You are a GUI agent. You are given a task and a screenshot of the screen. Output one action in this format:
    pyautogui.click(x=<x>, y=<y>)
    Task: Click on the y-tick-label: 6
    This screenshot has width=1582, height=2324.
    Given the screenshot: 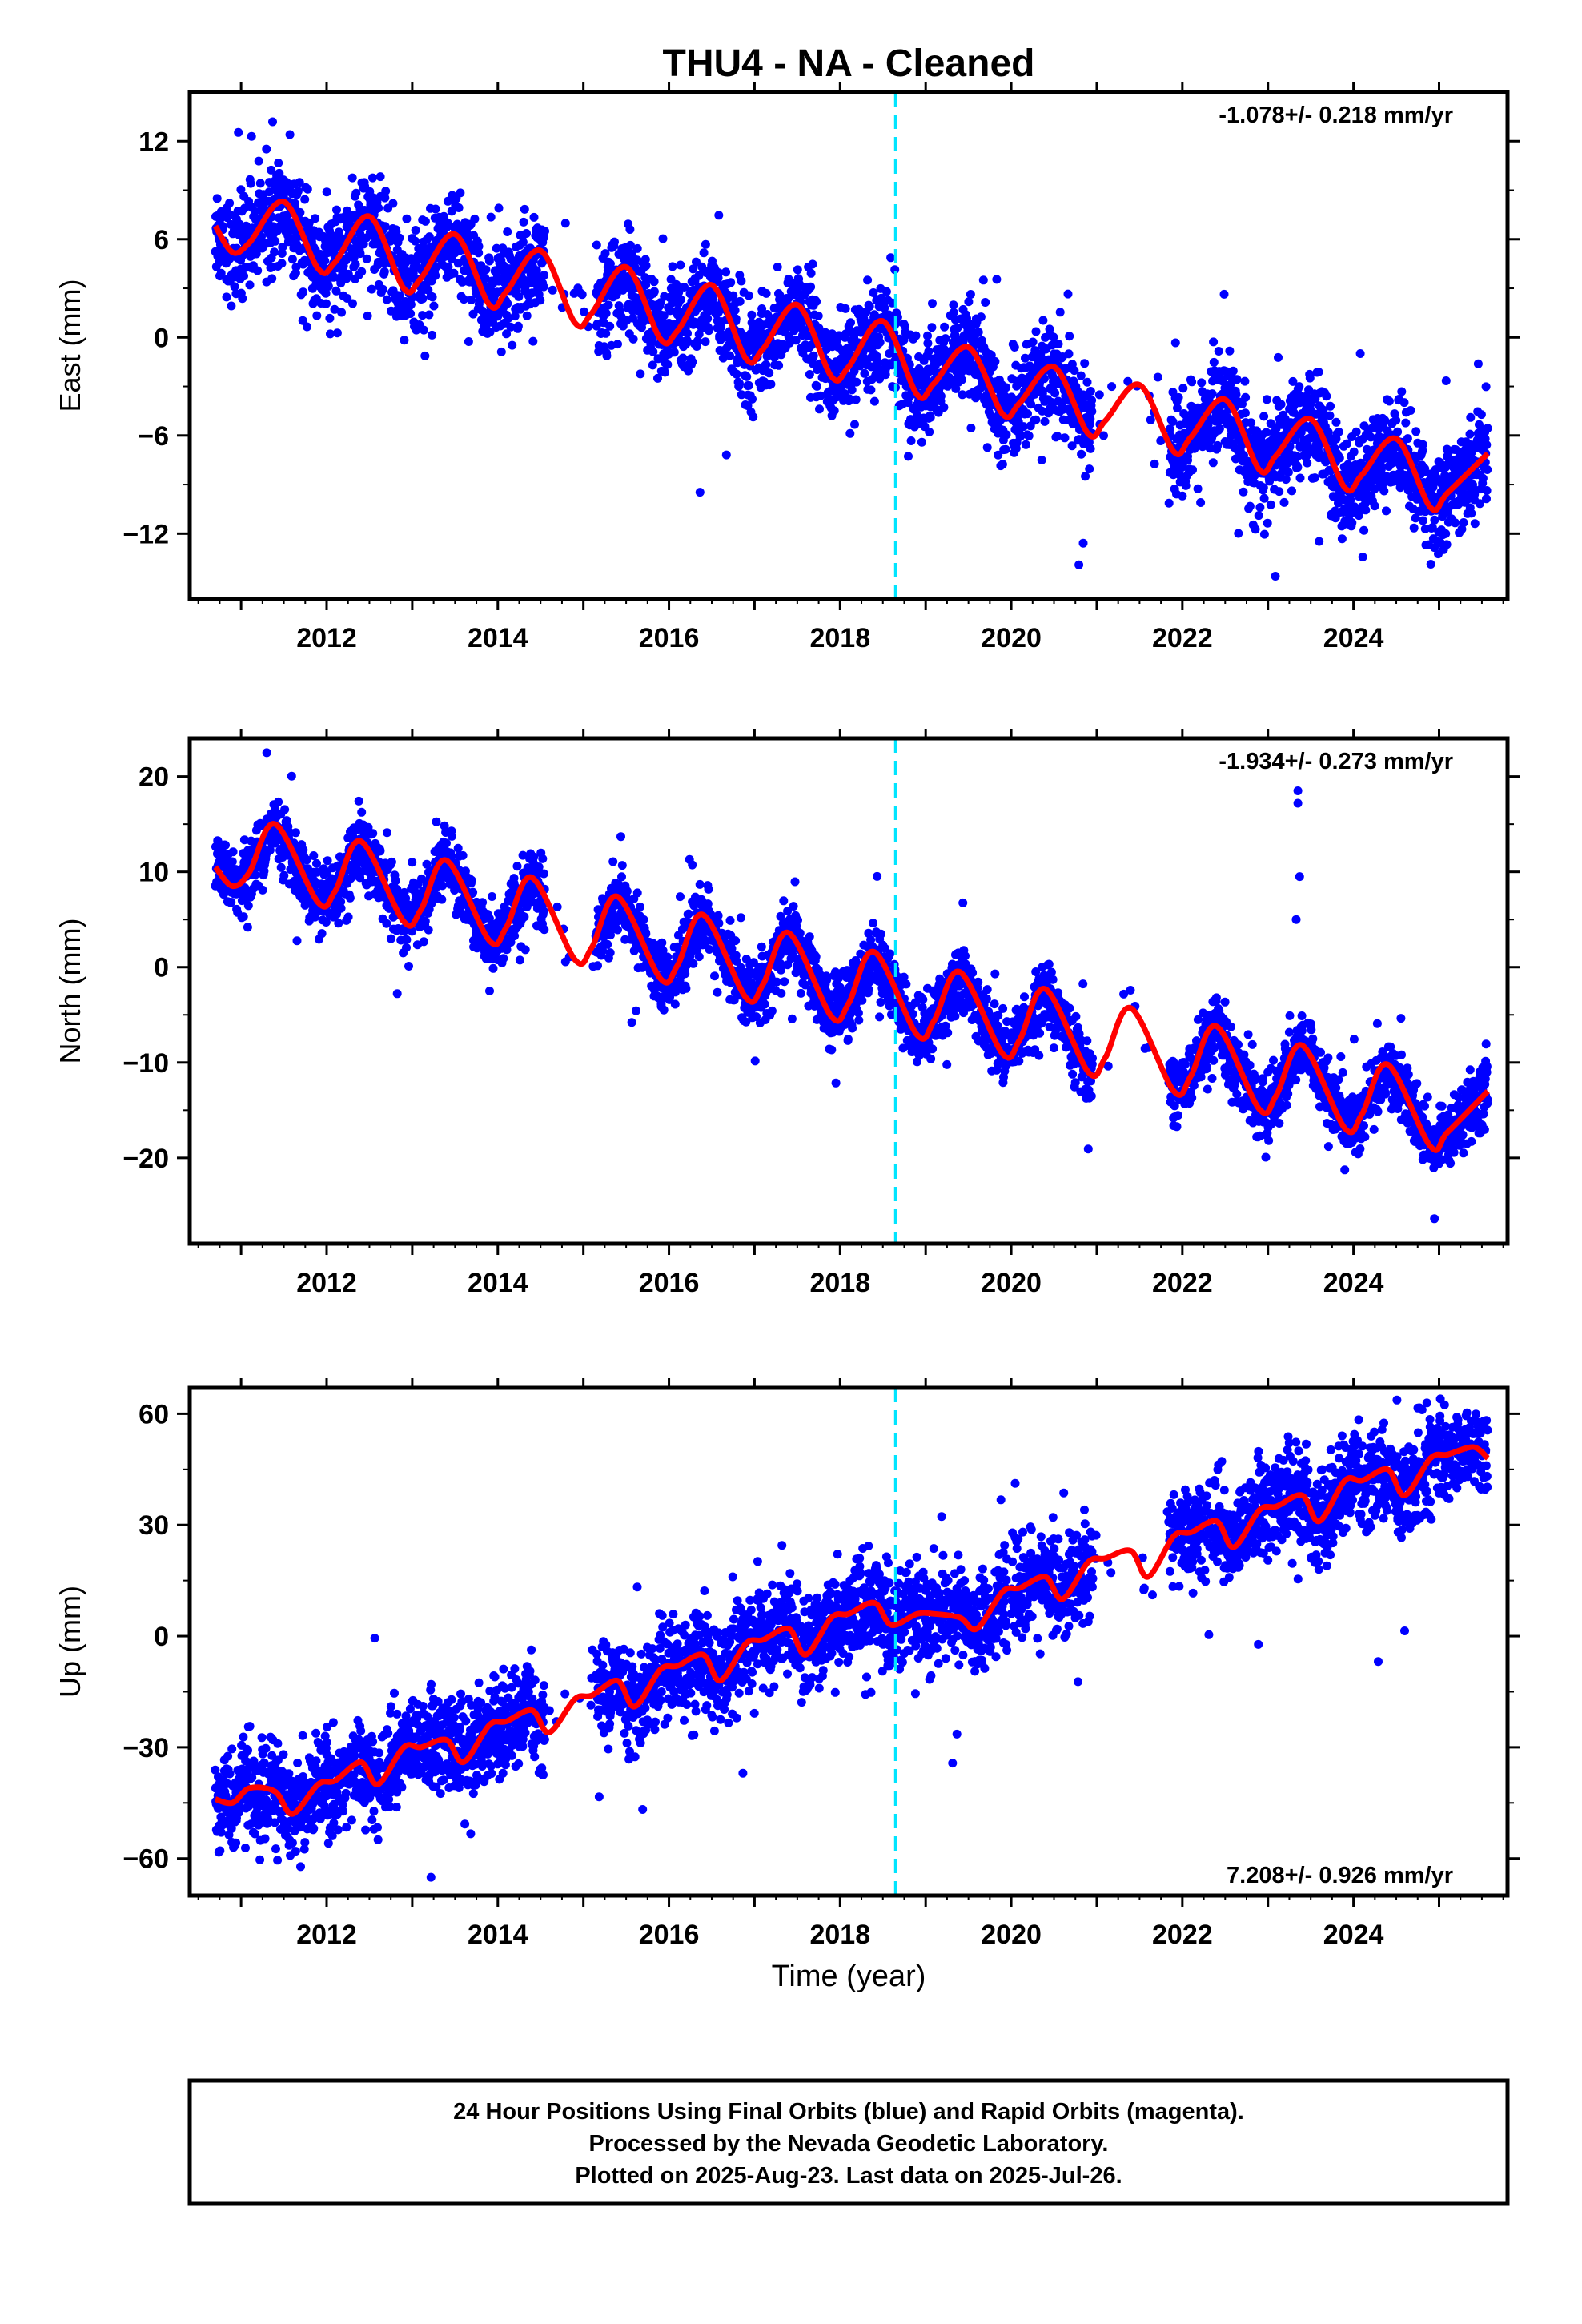 What is the action you would take?
    pyautogui.click(x=161, y=240)
    